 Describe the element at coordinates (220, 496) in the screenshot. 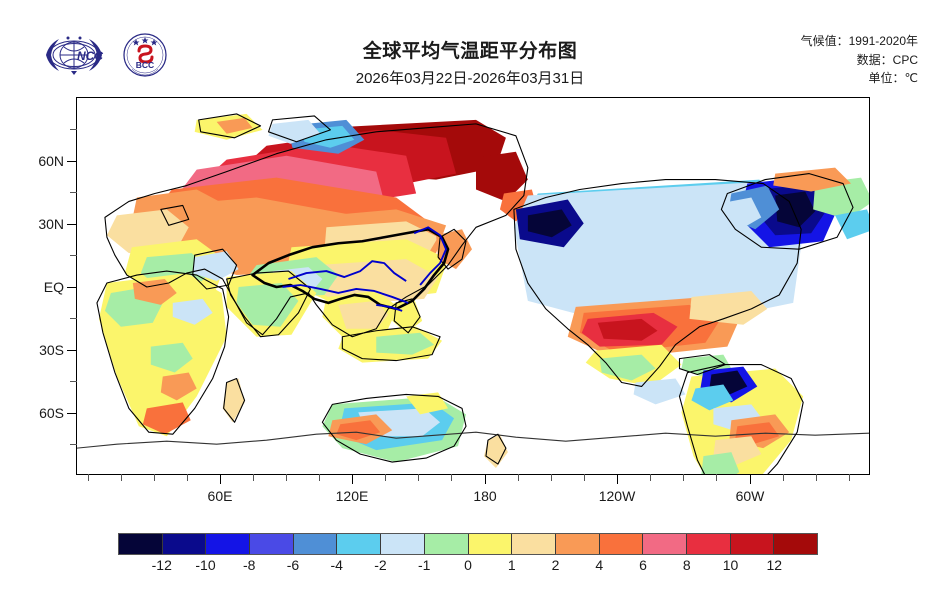

I see `xlabel-60e: 60E` at that location.